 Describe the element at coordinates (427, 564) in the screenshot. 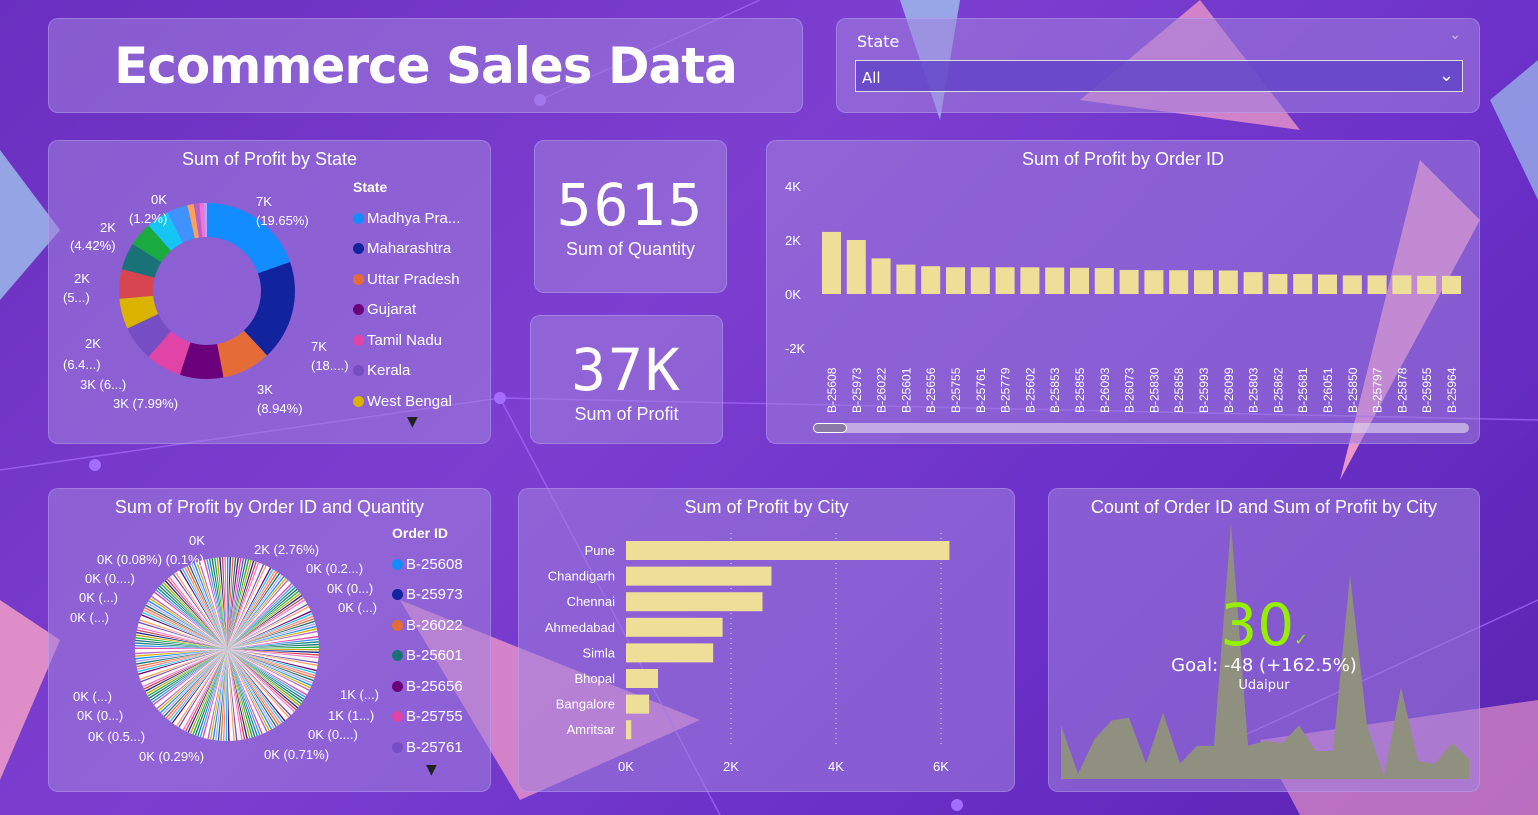

I see `legend-item: B-25608` at that location.